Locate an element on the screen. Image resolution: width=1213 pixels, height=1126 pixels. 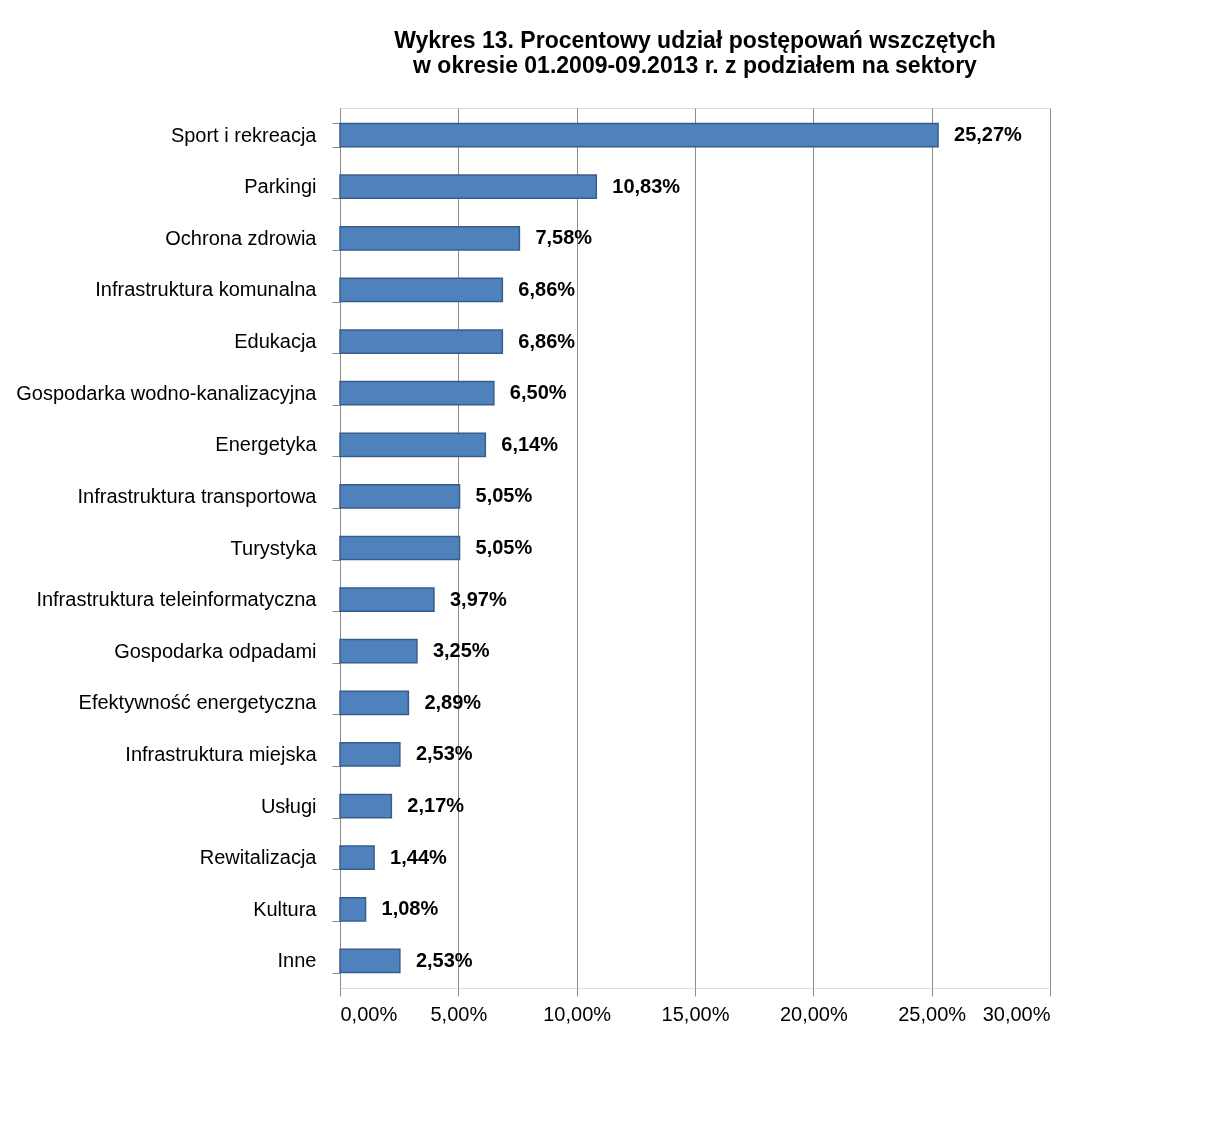
x-tick-label: 0,00% is located at coordinates (369, 1013).